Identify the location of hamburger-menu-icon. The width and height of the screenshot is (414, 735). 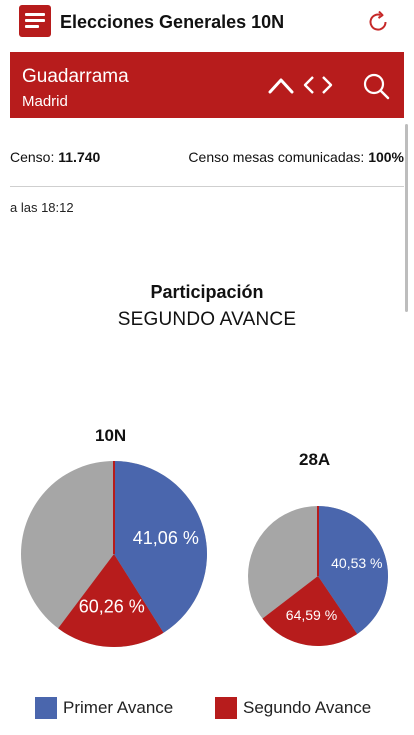
(35, 21).